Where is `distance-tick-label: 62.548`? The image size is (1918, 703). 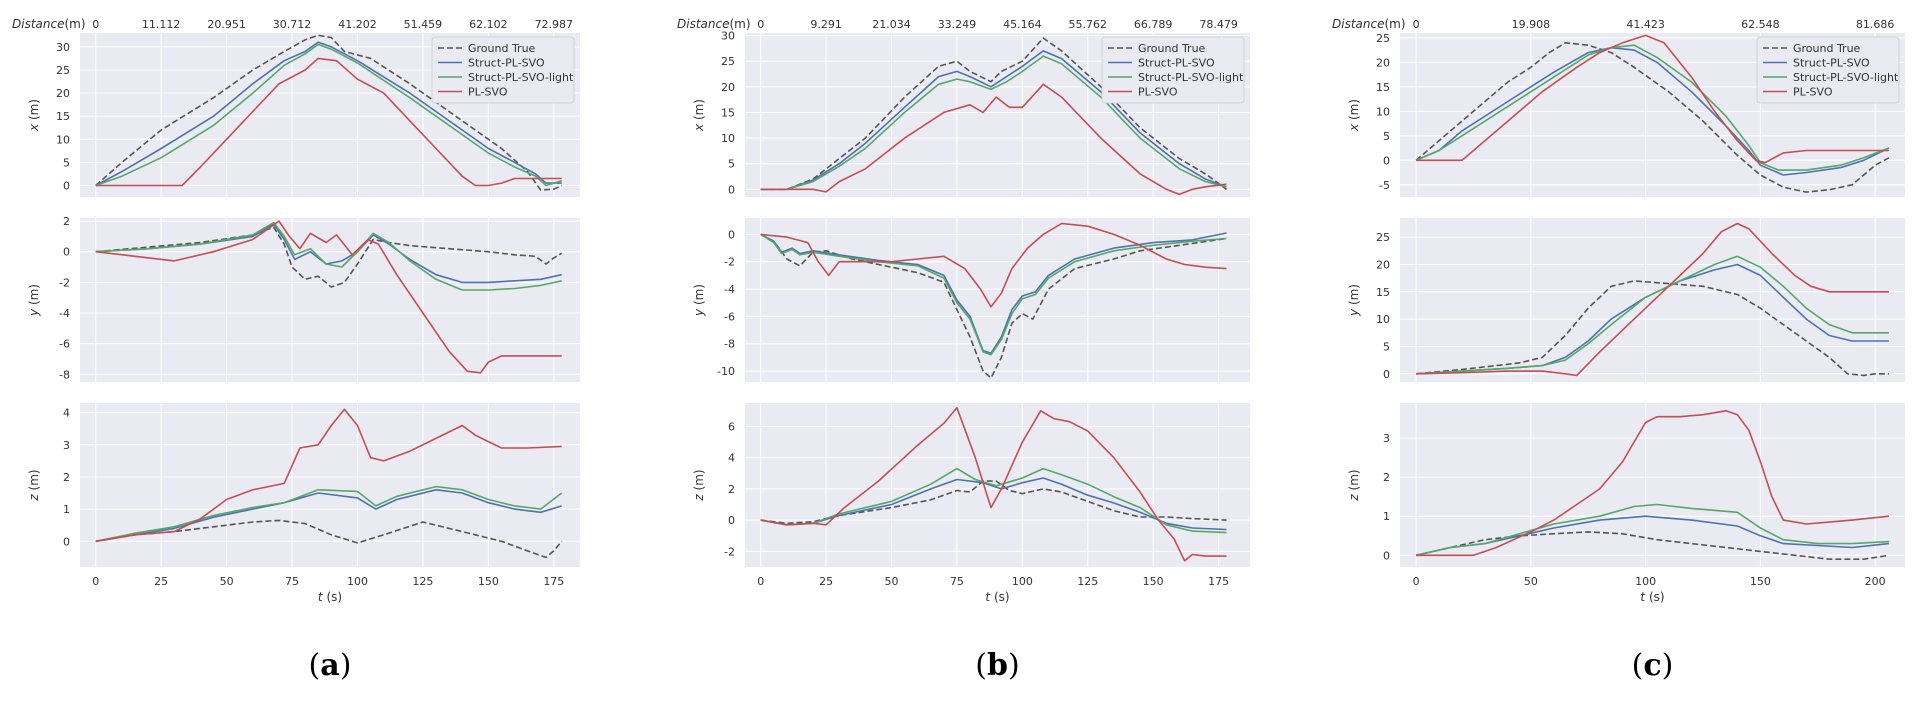
distance-tick-label: 62.548 is located at coordinates (1760, 24).